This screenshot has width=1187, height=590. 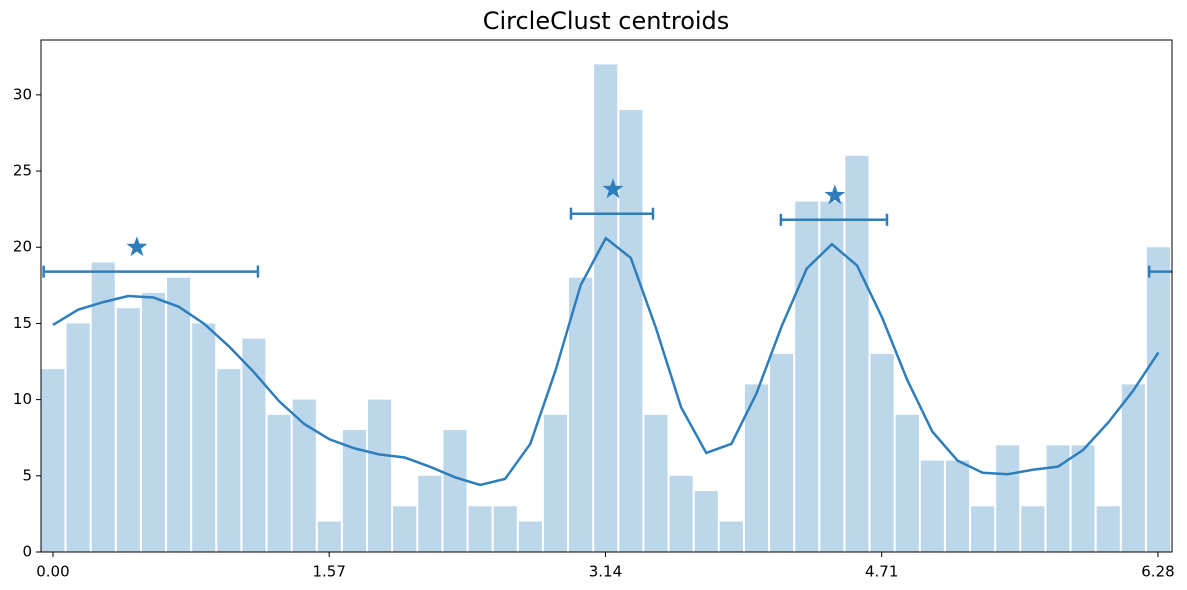 What do you see at coordinates (22, 323) in the screenshot?
I see `y-tick-label: 15` at bounding box center [22, 323].